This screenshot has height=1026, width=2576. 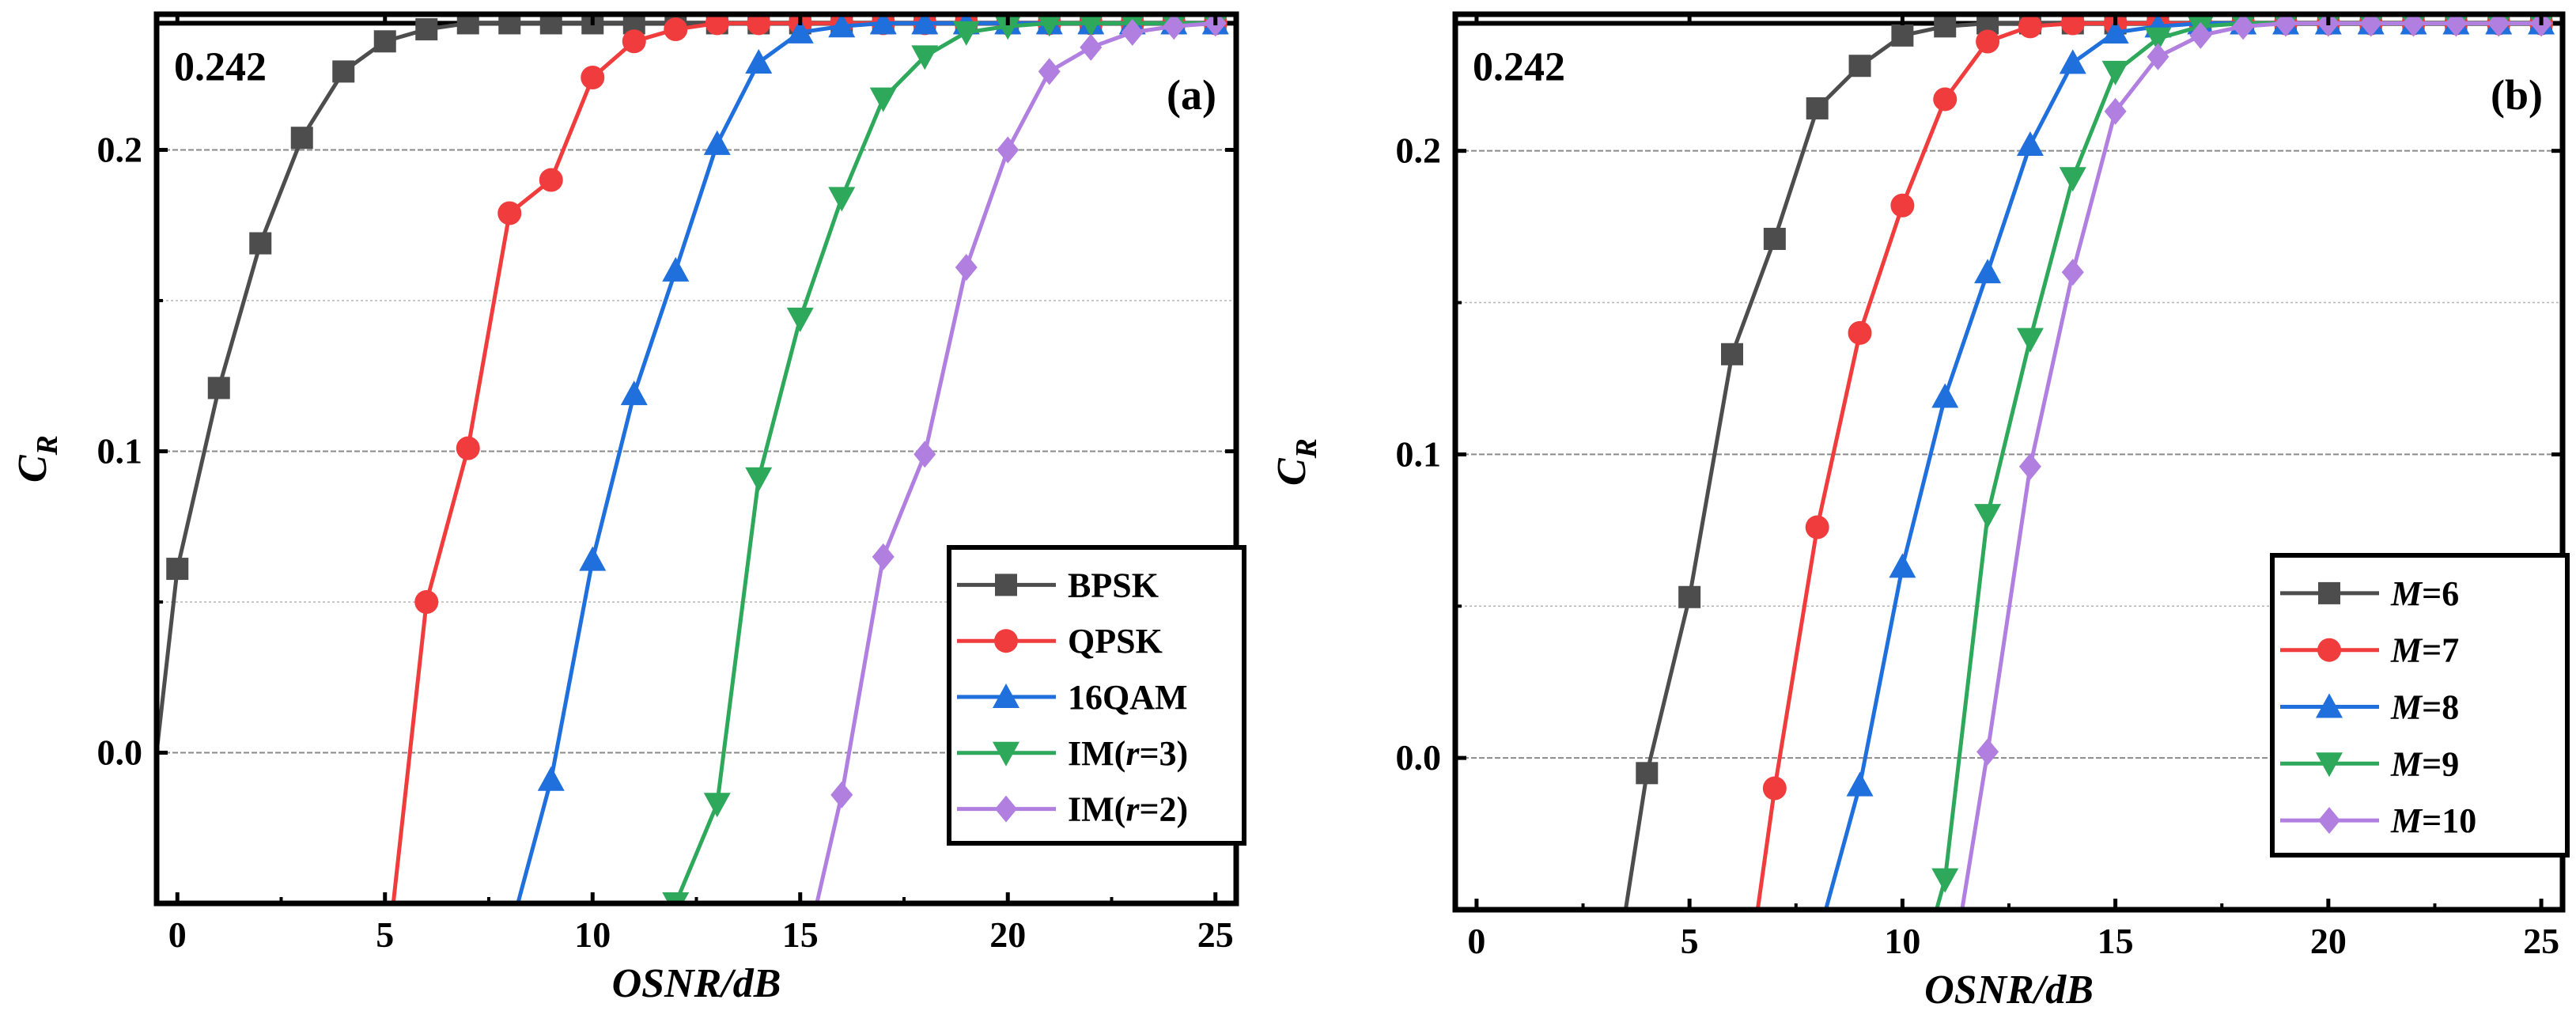 I want to click on legend-label-part: QPSK, so click(x=1115, y=641).